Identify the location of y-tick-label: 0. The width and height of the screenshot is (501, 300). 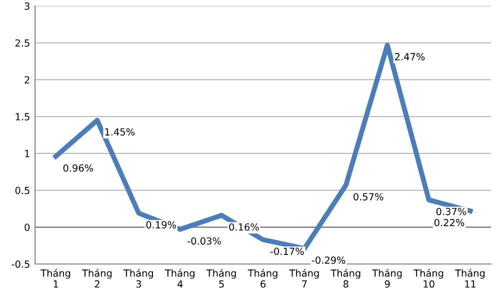
(27, 227).